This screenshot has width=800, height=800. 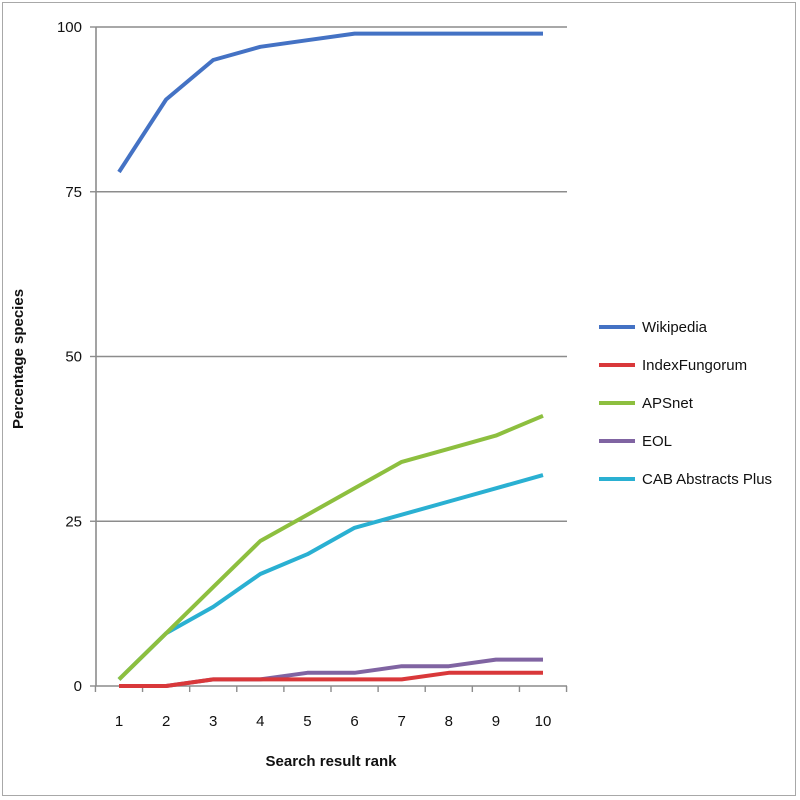 I want to click on x-tick-label: 8, so click(x=449, y=721).